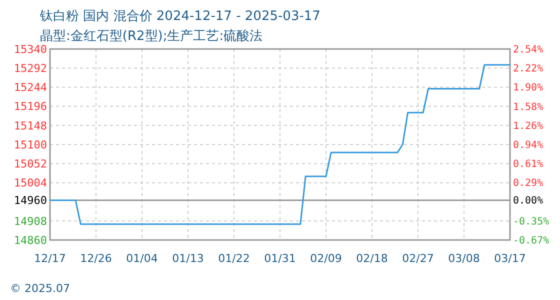  I want to click on y-tick-label: 15004, so click(31, 183).